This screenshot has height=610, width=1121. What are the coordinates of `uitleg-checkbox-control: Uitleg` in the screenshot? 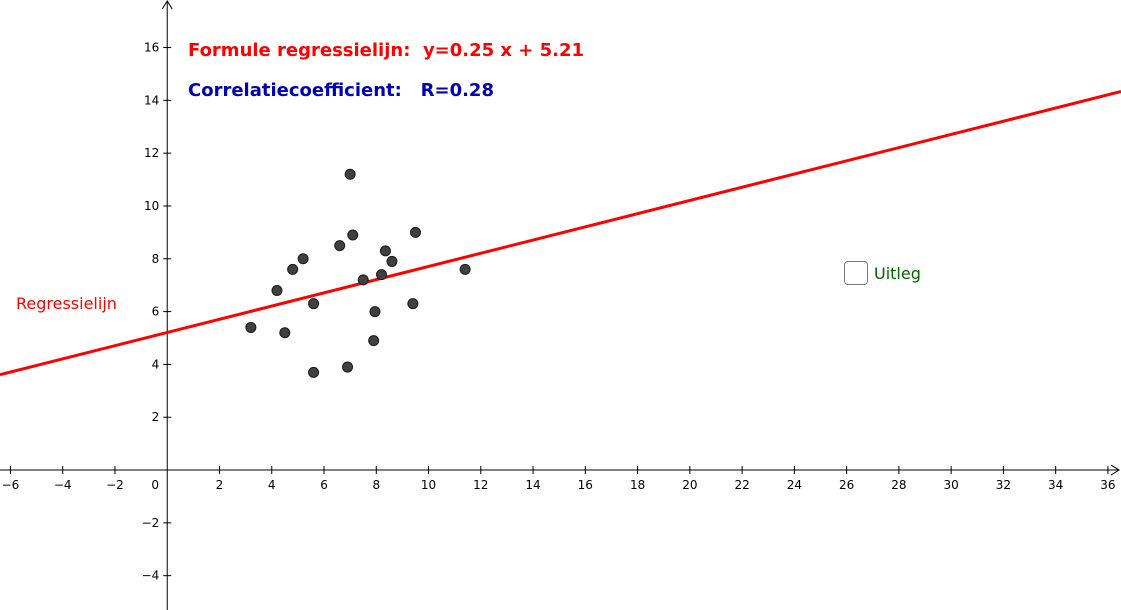 It's located at (882, 273).